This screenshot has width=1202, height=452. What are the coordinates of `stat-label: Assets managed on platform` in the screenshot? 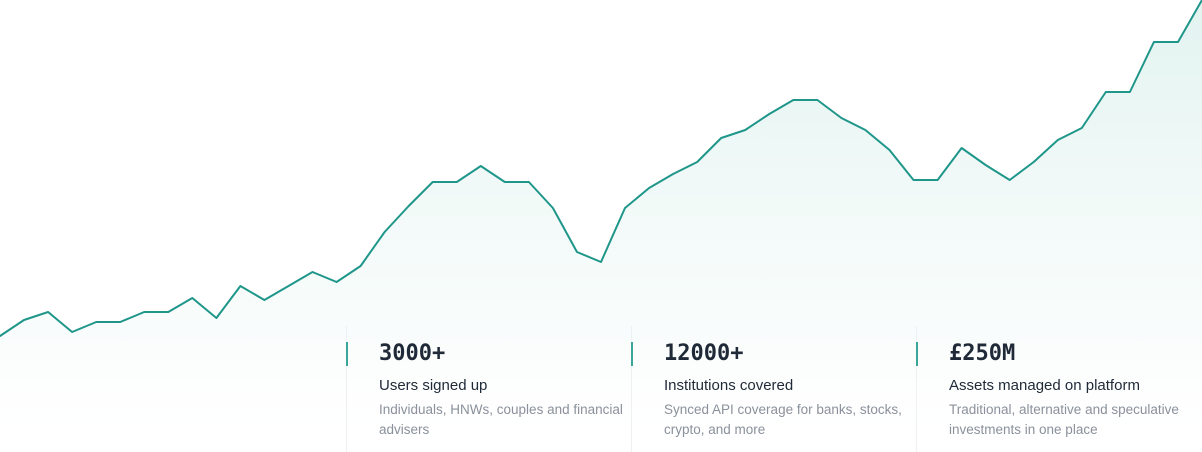 It's located at (1044, 385).